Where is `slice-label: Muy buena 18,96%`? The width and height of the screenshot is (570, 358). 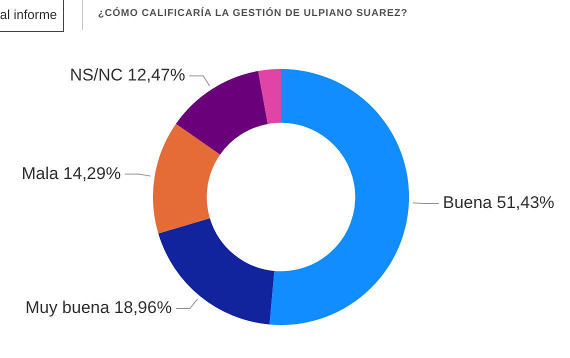
slice-label: Muy buena 18,96% is located at coordinates (98, 308).